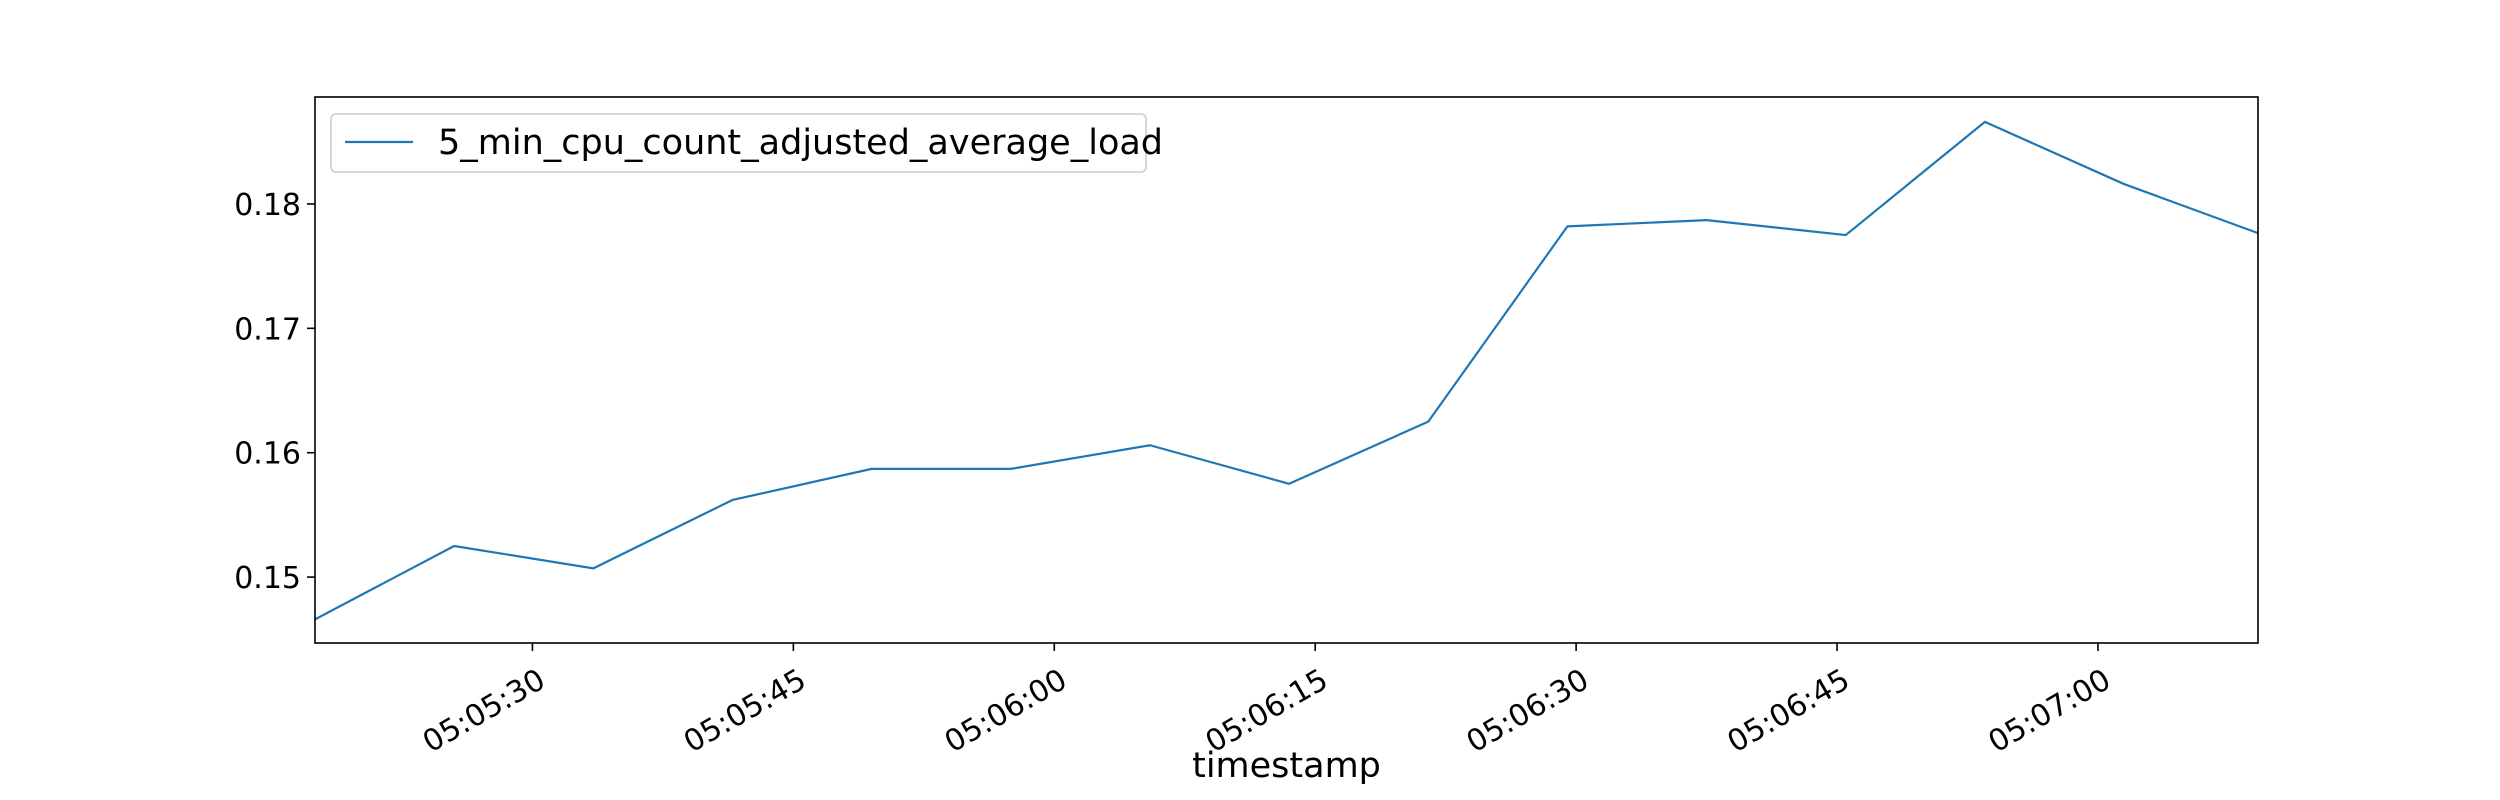  Describe the element at coordinates (267, 578) in the screenshot. I see `y-tick-label: 0.15` at that location.